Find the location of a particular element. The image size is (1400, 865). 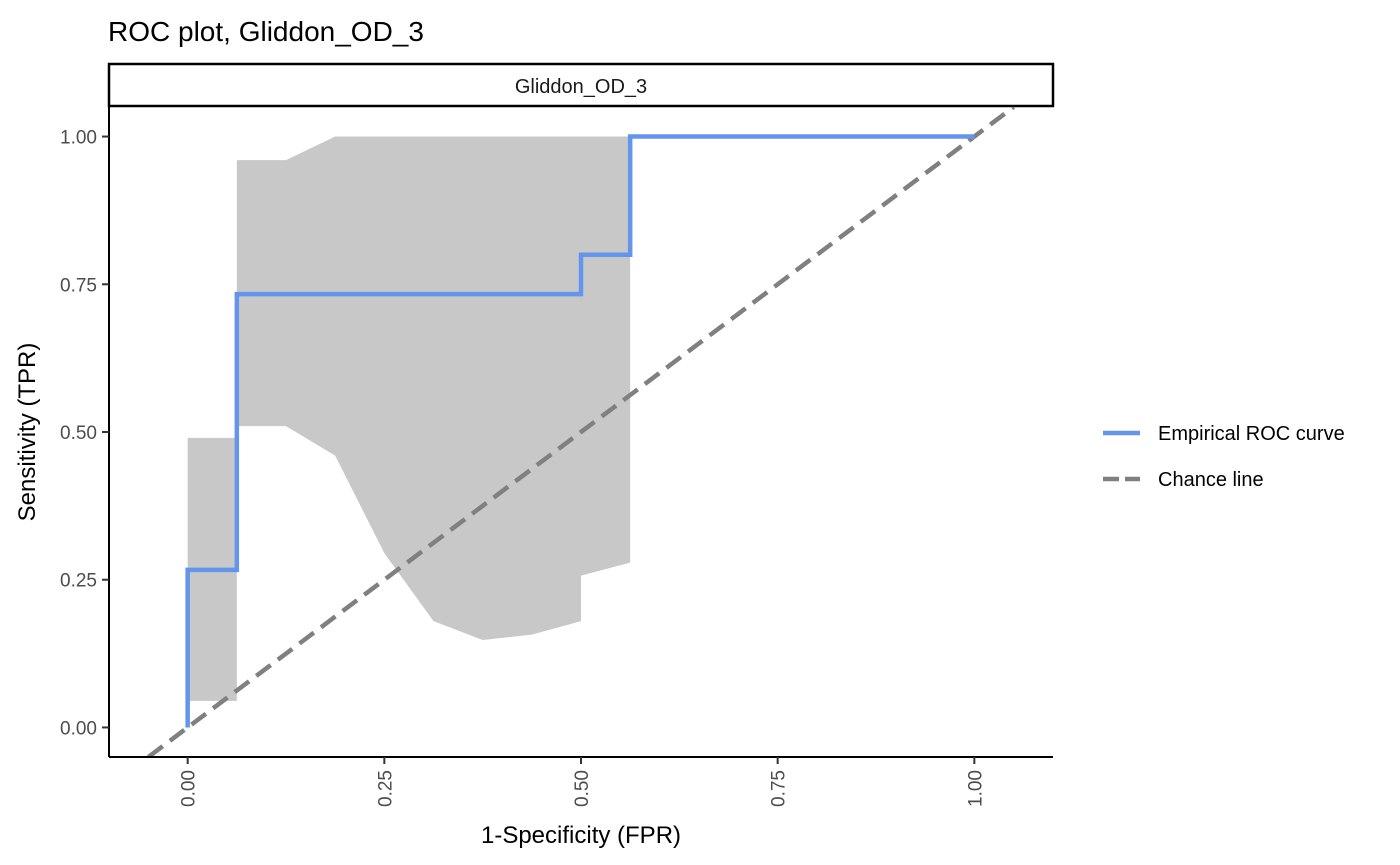

facet-strip-label: Gliddon_OD_3 is located at coordinates (581, 87).